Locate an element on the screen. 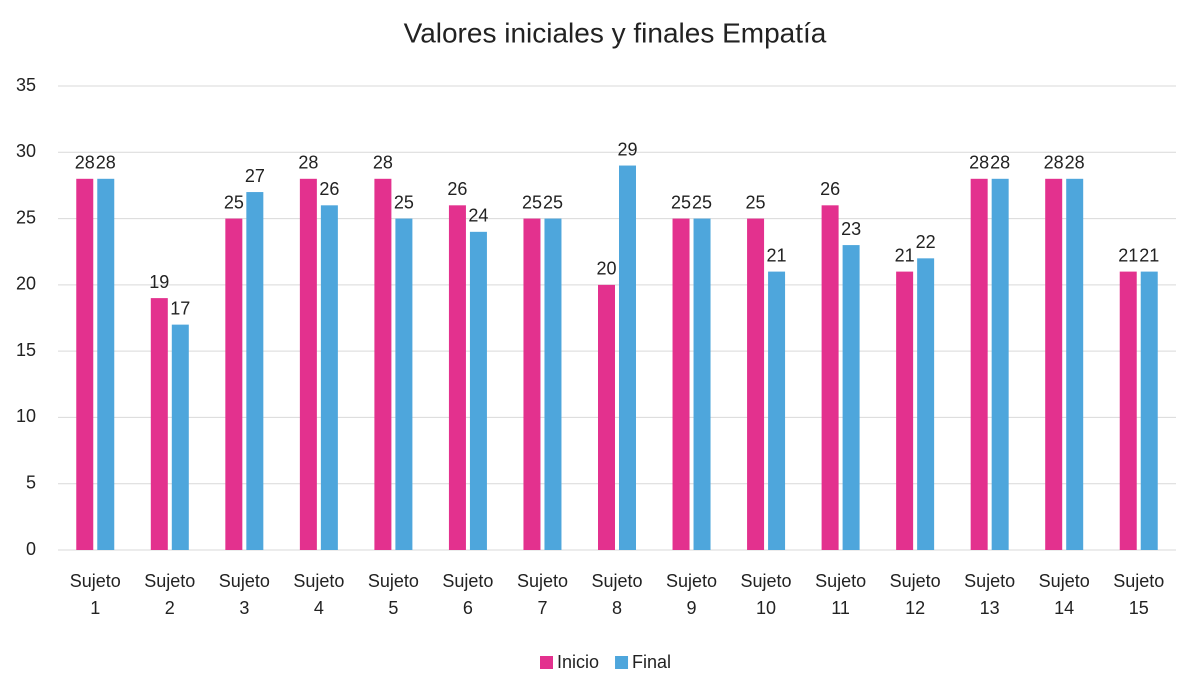 This screenshot has height=673, width=1196. data-label: 19 is located at coordinates (159, 282).